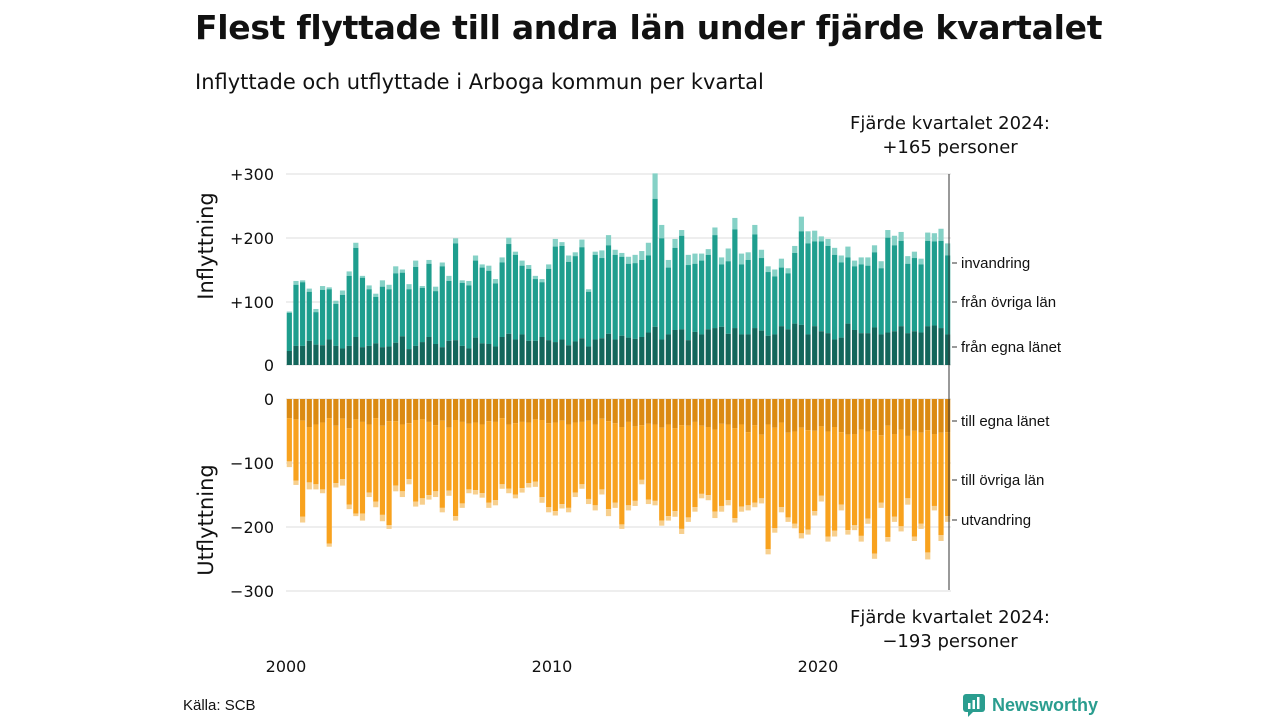 The height and width of the screenshot is (720, 1280). Describe the element at coordinates (252, 302) in the screenshot. I see `y-tick-top: +100` at that location.